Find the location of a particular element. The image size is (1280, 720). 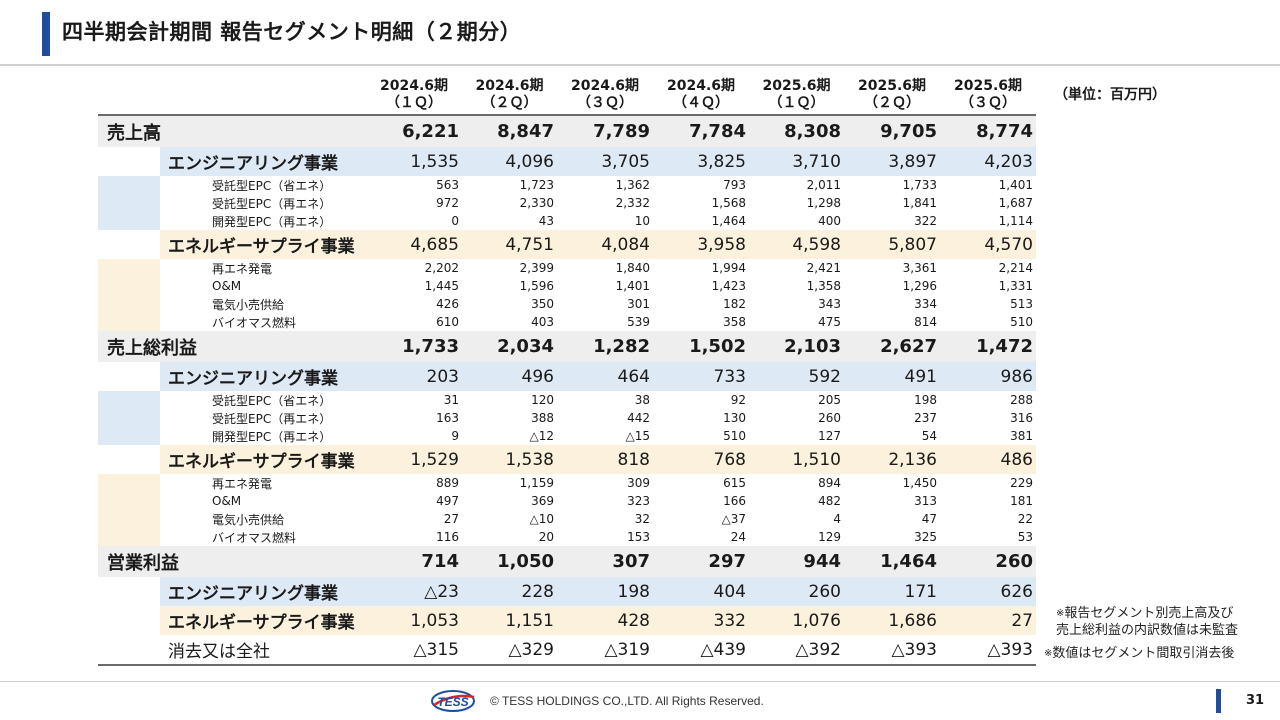

segment-row: エネルギーサプライ事業 1,053 1,151 428 332 1,076 1,686 27 is located at coordinates (567, 620).